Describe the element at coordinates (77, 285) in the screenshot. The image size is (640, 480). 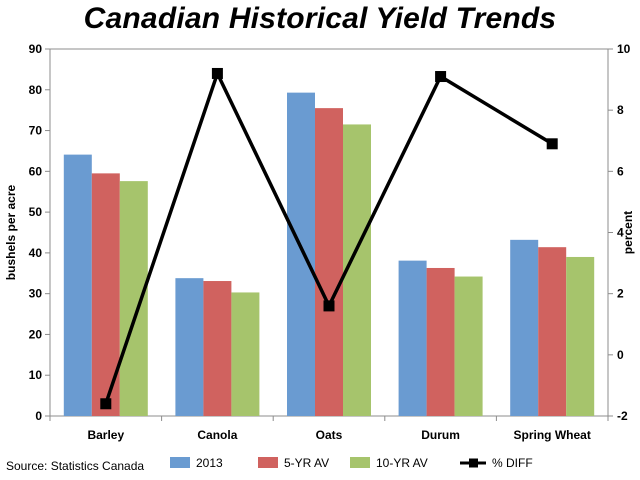
I see `bar-2013-barley` at that location.